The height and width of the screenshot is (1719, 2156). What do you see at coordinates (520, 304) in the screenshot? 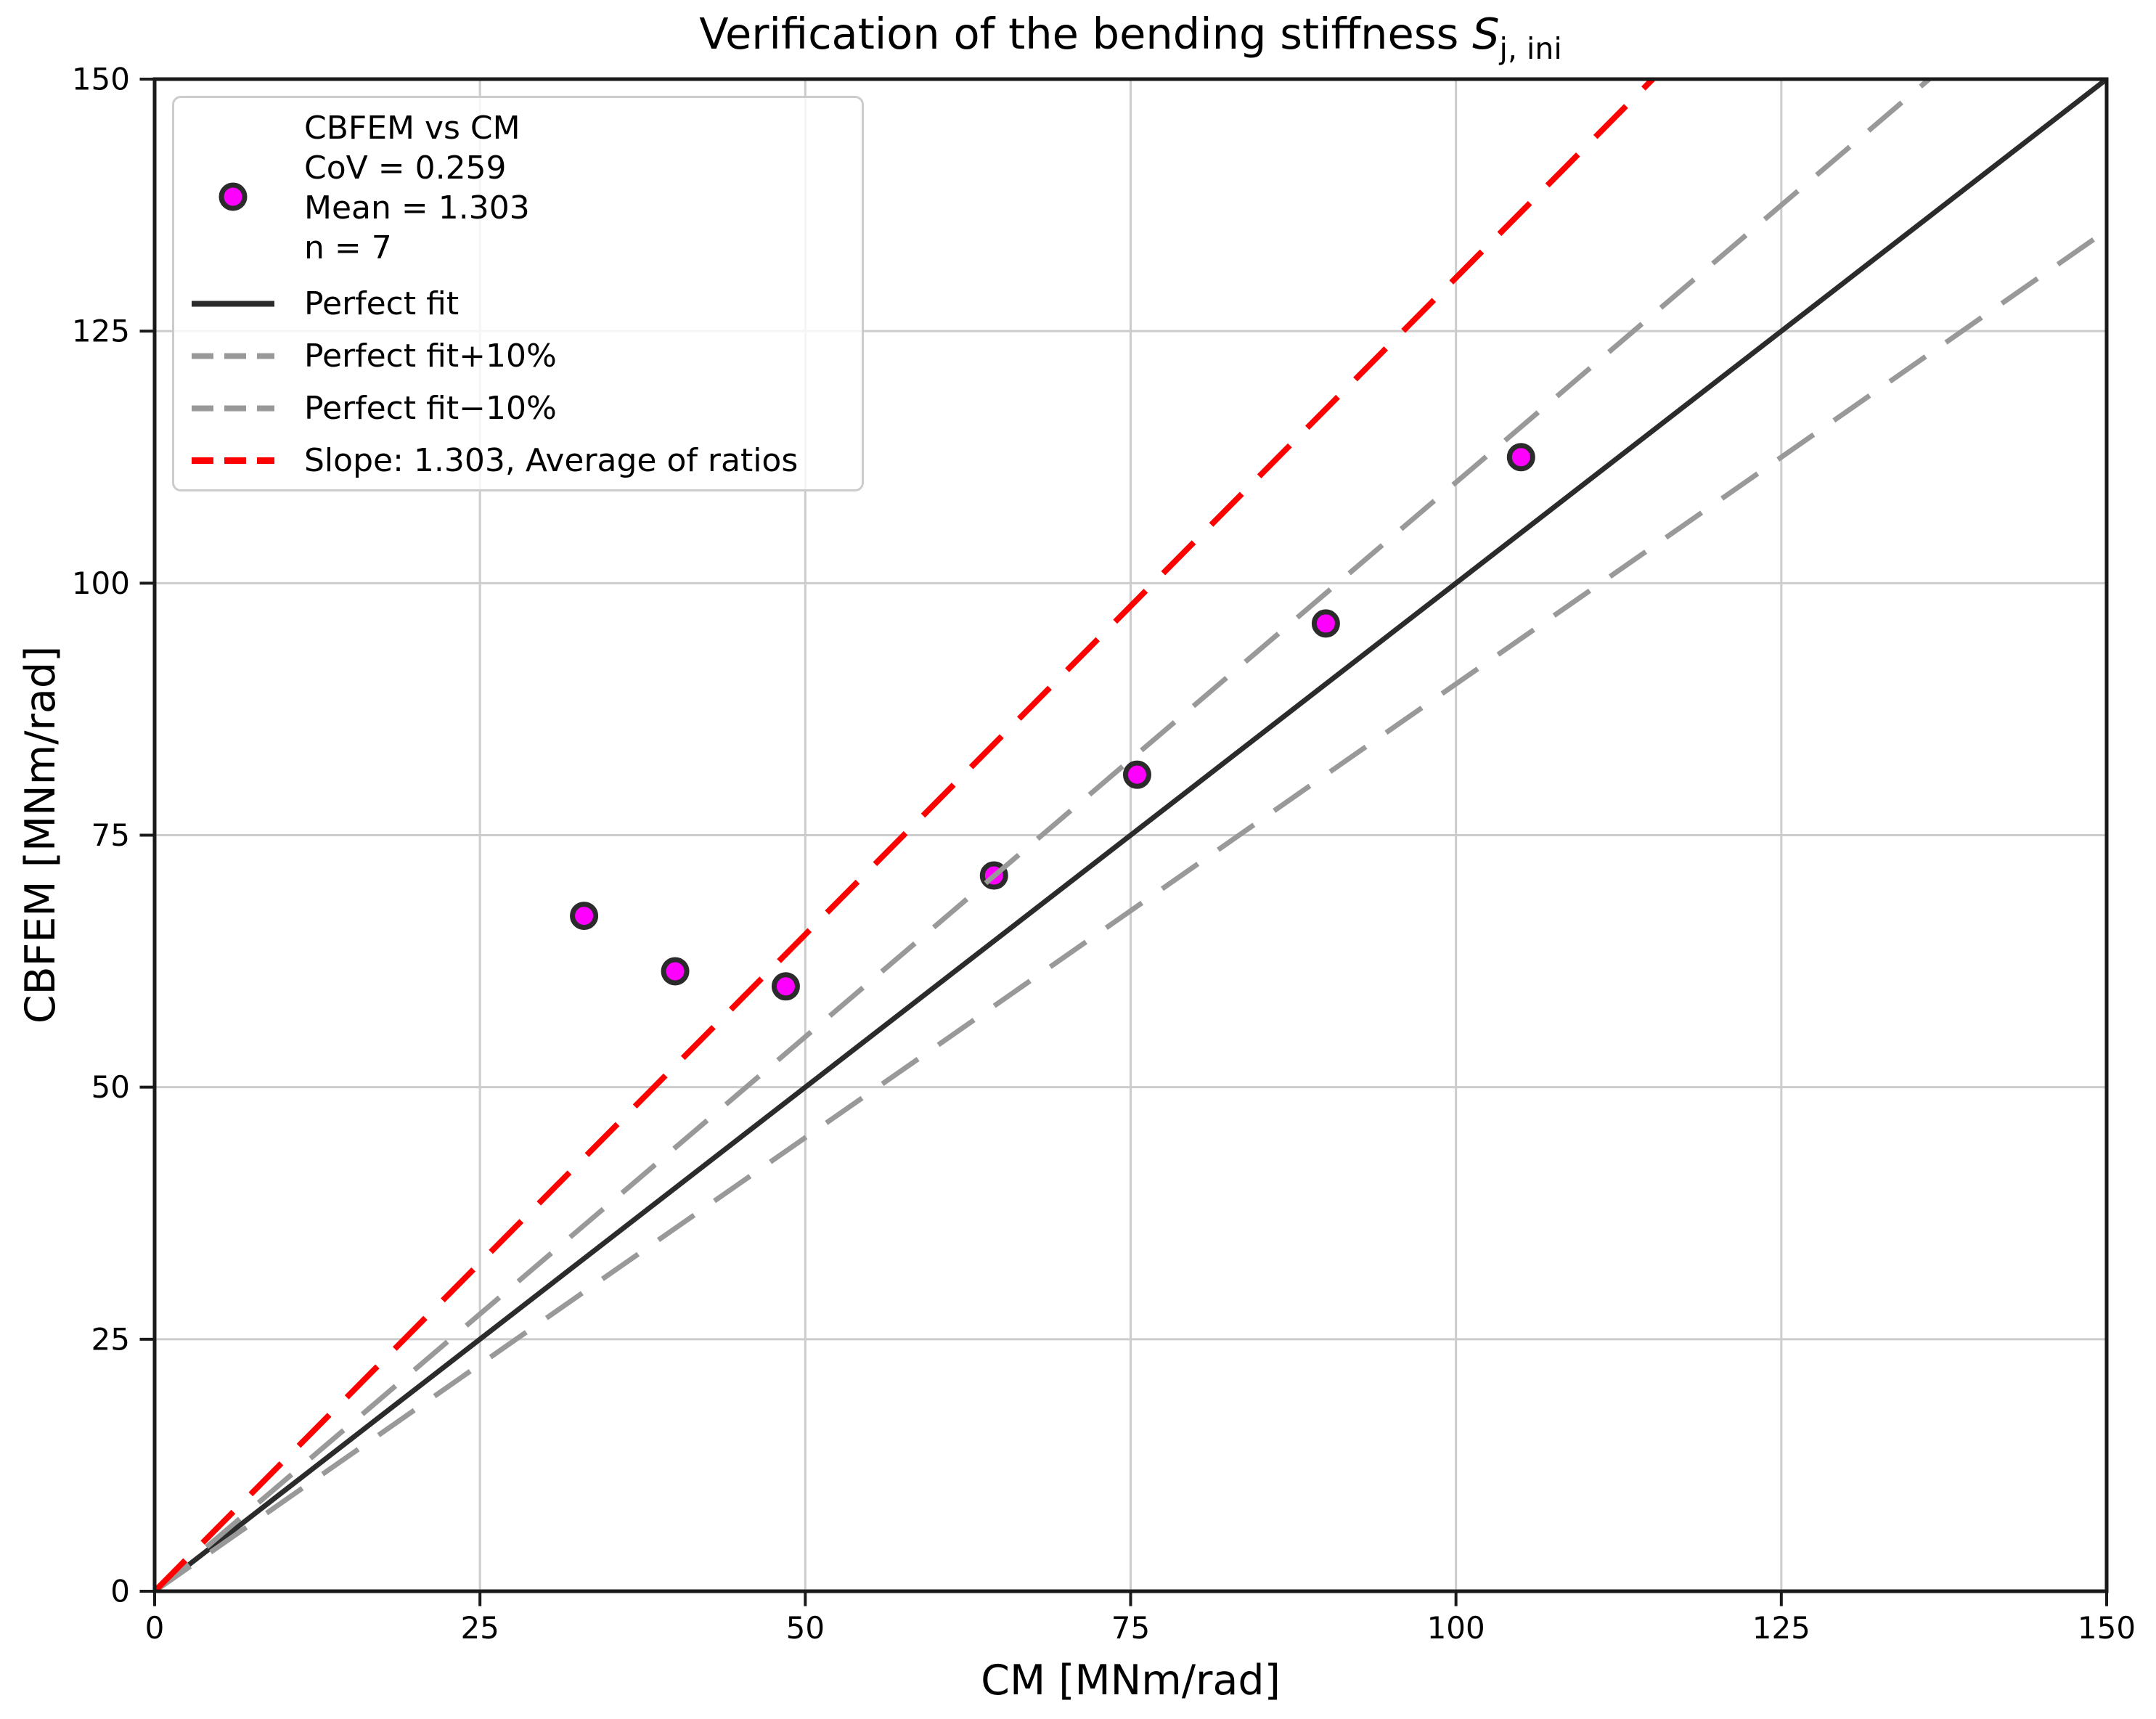
I see `legend-entry-perfect-fit: Perfect fit` at bounding box center [520, 304].